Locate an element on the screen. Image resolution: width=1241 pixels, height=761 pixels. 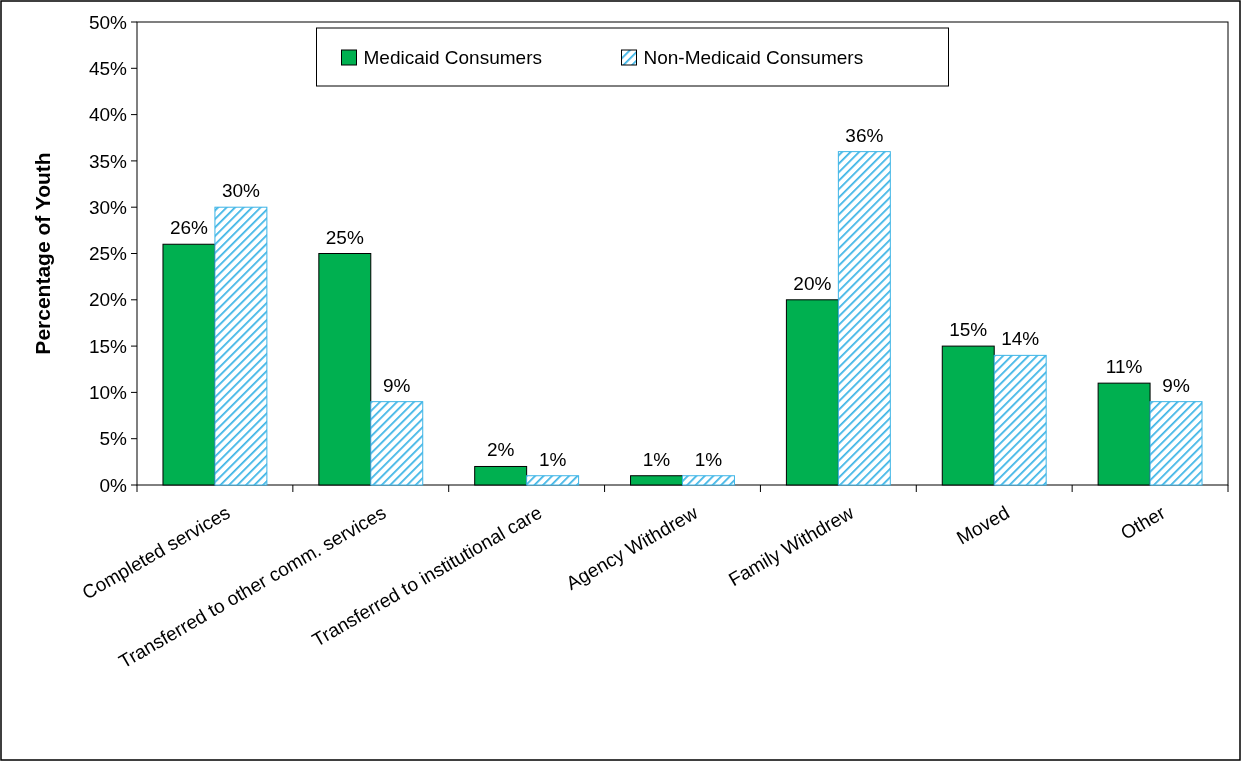
data-label: 15% is located at coordinates (968, 330).